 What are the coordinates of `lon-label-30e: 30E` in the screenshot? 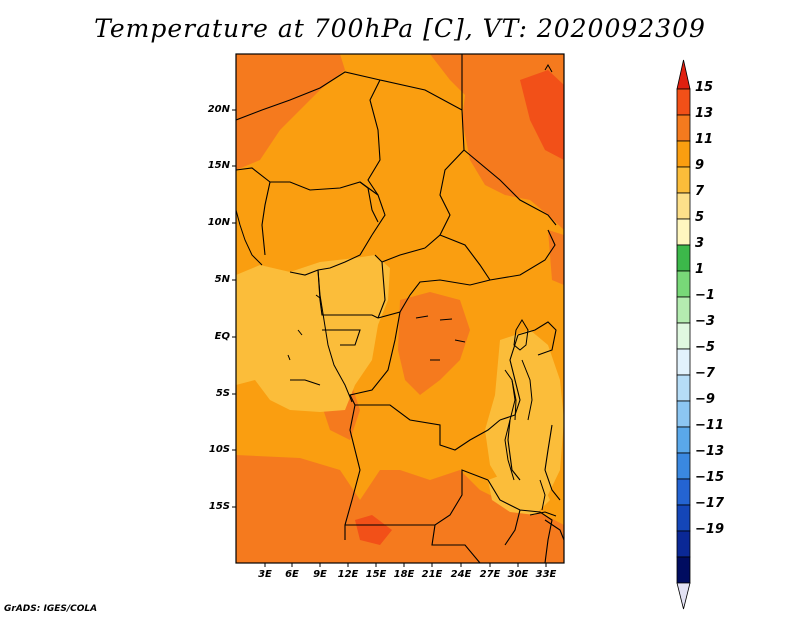 It's located at (518, 574).